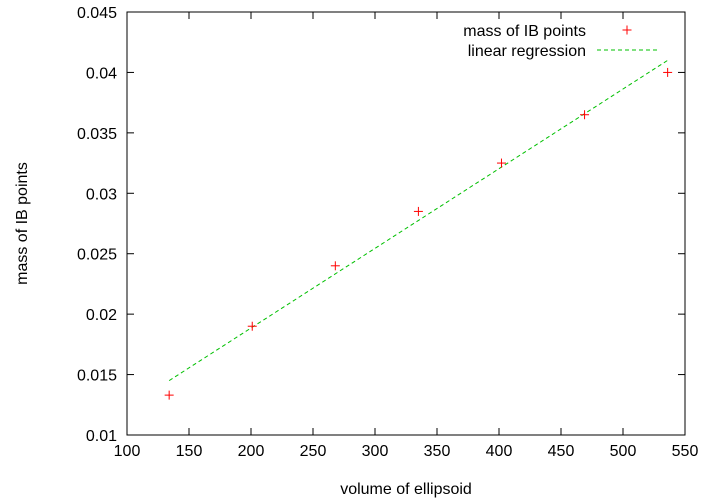 The height and width of the screenshot is (502, 703). Describe the element at coordinates (101, 436) in the screenshot. I see `y-tick-label: 0.01` at that location.